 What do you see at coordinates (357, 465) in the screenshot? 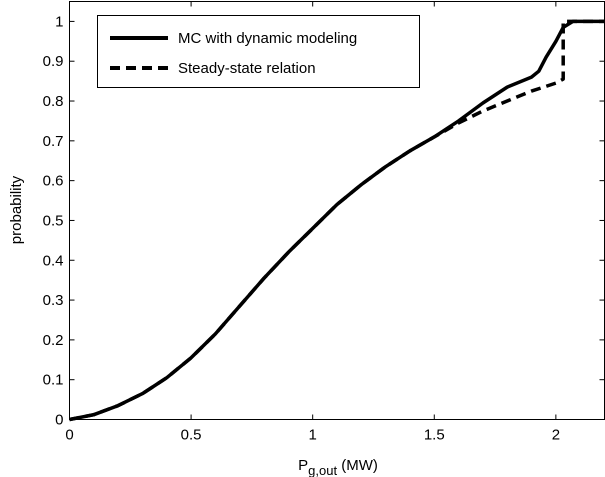
I see `x-axis-label-unit: (MW)` at bounding box center [357, 465].